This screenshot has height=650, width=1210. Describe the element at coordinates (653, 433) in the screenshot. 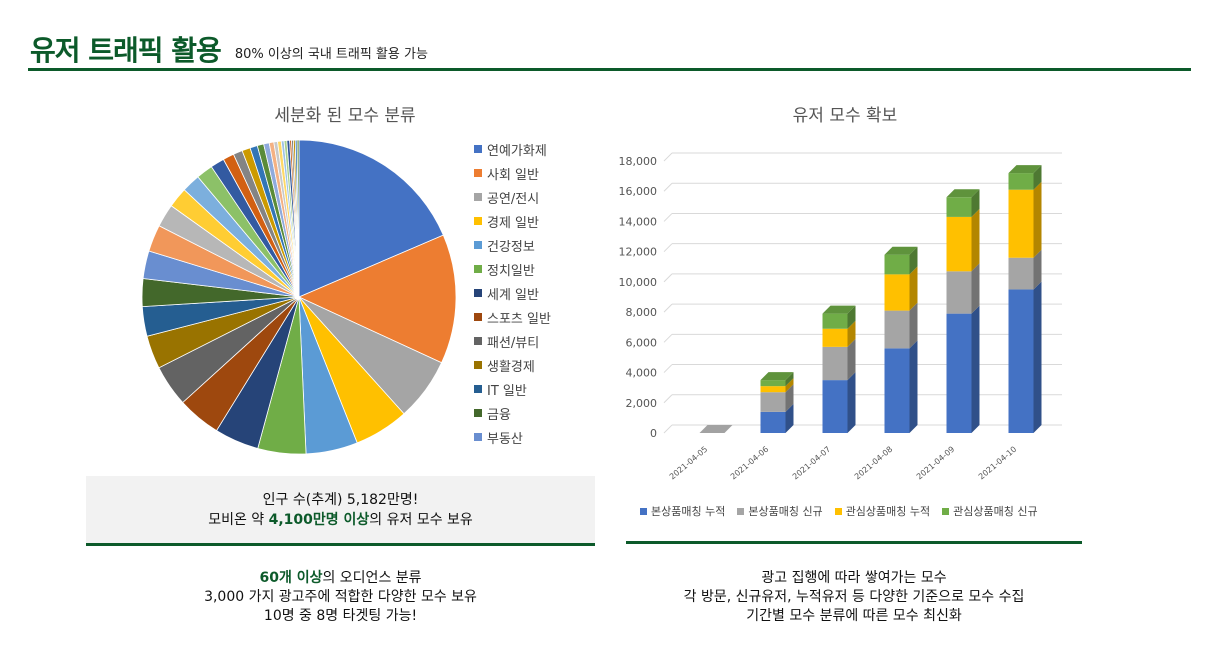

I see `y-tick-label: 0` at that location.